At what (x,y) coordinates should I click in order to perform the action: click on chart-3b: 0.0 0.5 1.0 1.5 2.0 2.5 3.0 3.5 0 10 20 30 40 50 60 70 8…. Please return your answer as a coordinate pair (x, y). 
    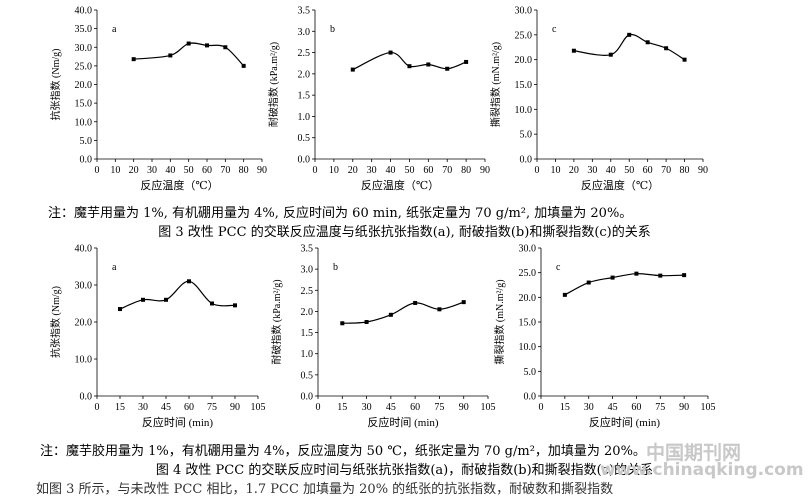
    Looking at the image, I should click on (378, 99).